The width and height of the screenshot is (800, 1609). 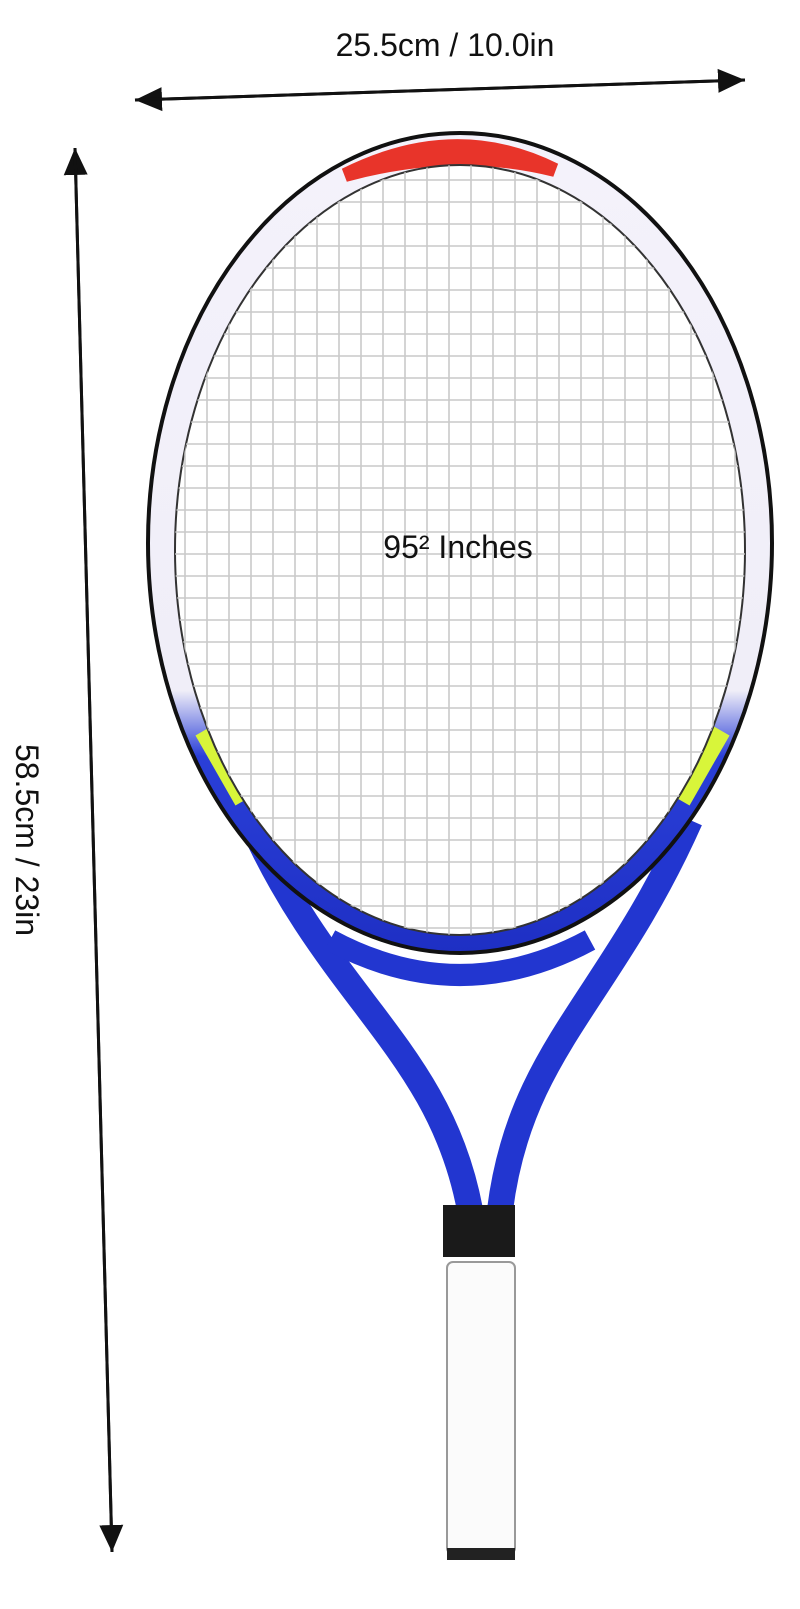 I want to click on throat-bridge, so click(x=460, y=958).